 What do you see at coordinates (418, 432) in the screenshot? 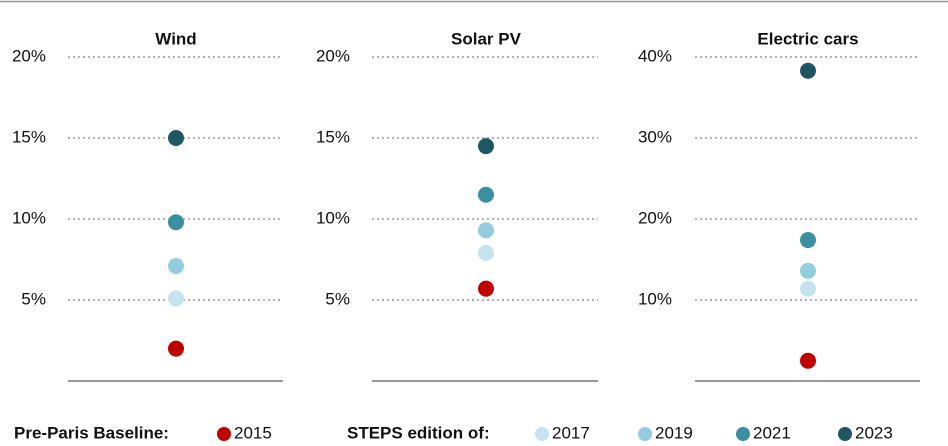
I see `legend-group-label: STEPS edition of:` at bounding box center [418, 432].